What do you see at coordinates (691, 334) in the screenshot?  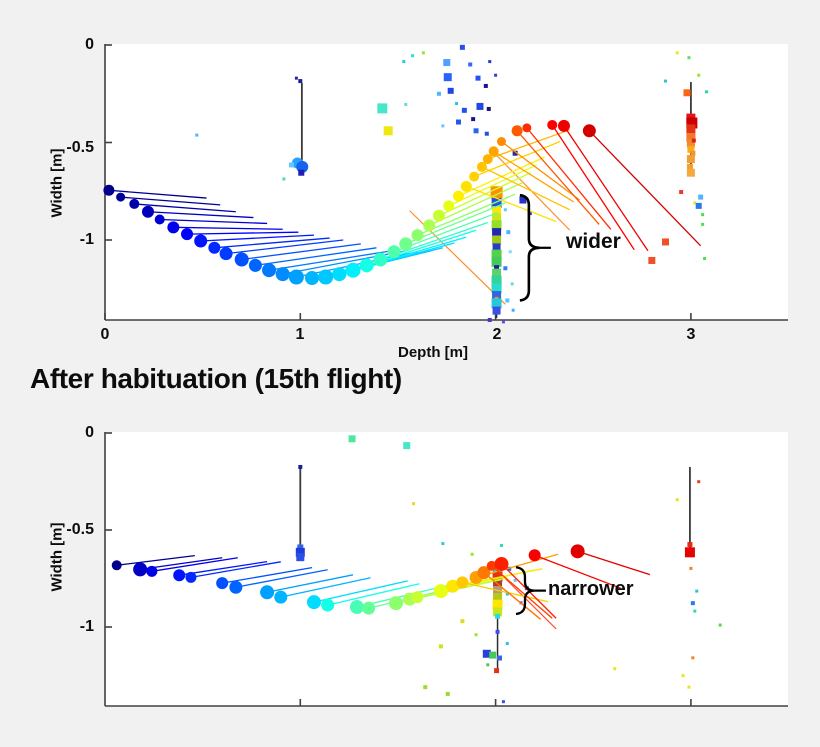 I see `top-xtick-3: 3` at bounding box center [691, 334].